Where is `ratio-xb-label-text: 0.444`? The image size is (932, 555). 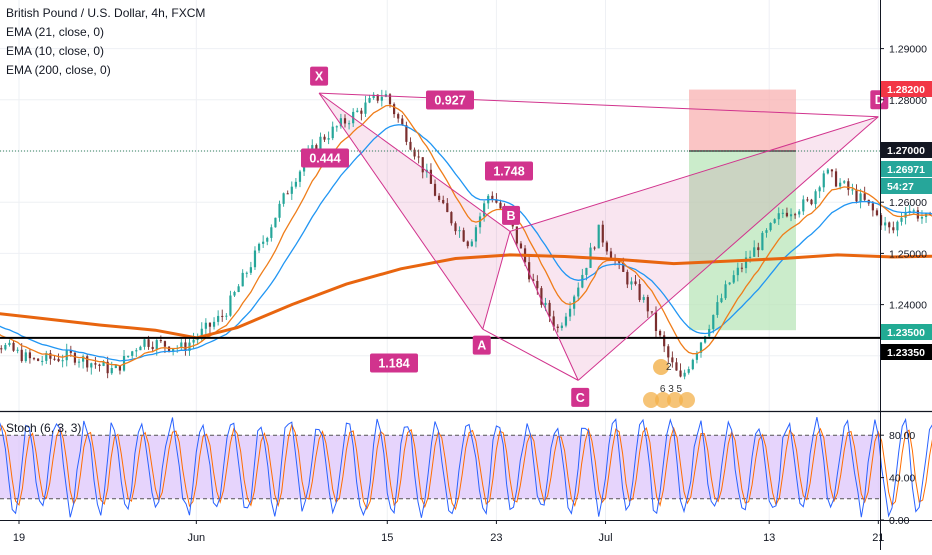 ratio-xb-label-text: 0.444 is located at coordinates (324, 159).